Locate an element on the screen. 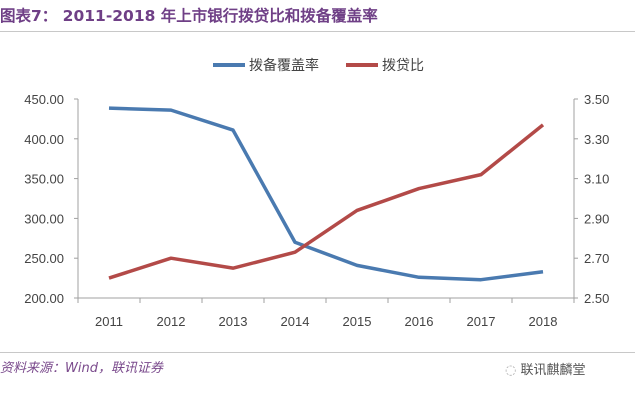  right-tick-label: 3.10 is located at coordinates (596, 179).